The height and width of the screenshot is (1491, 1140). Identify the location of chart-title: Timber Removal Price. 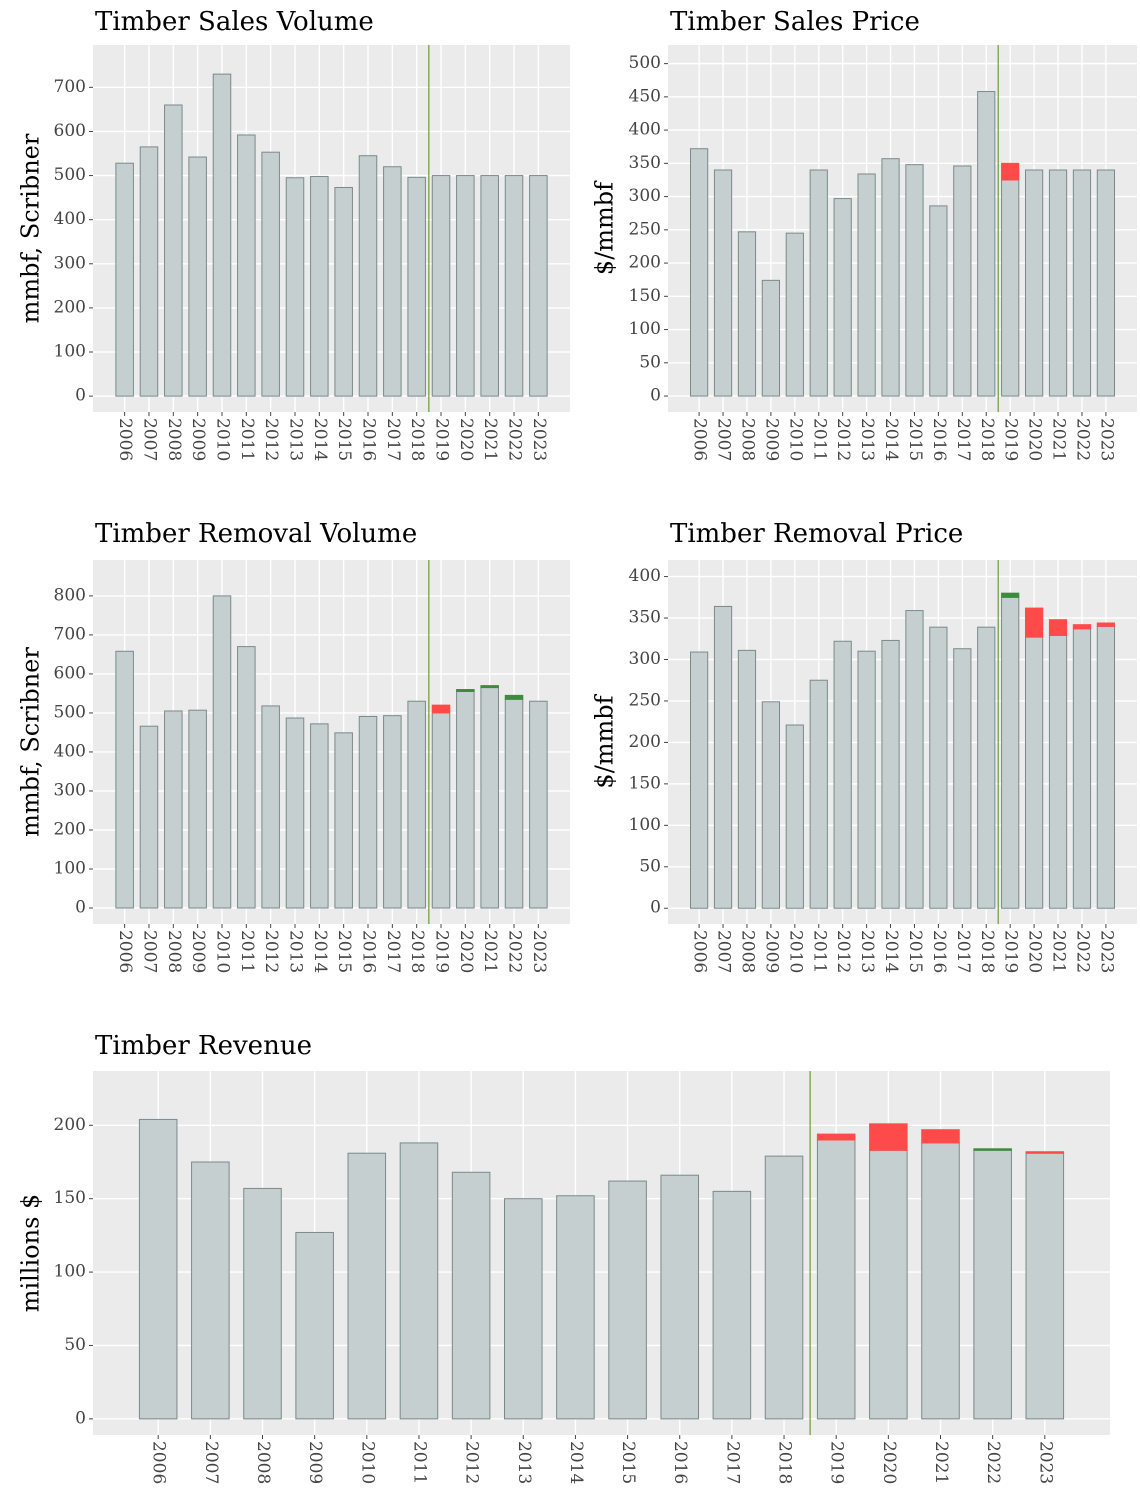
(816, 534).